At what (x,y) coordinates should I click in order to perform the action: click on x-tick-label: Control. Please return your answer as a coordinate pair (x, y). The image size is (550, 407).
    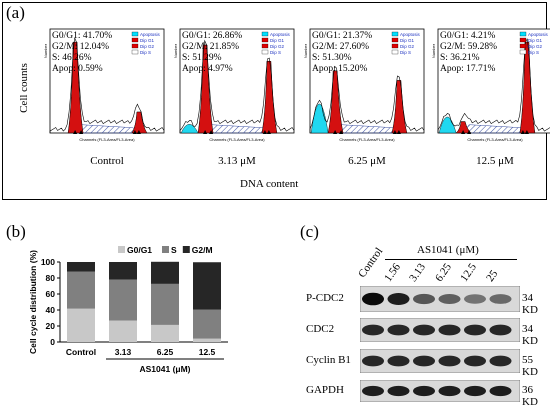
    Looking at the image, I should click on (81, 352).